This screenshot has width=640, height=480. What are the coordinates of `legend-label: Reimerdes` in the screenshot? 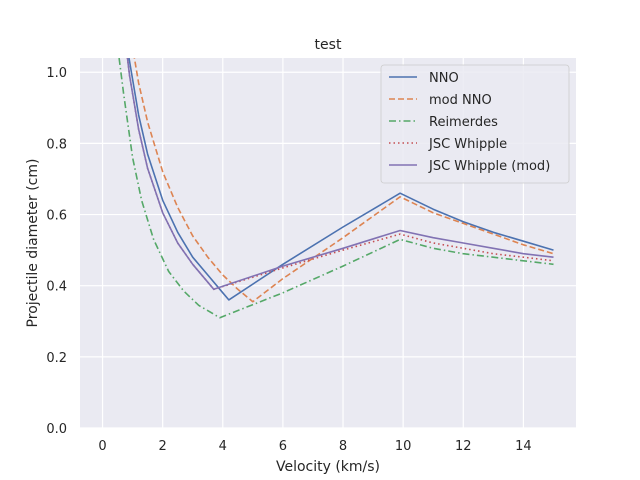 It's located at (463, 122).